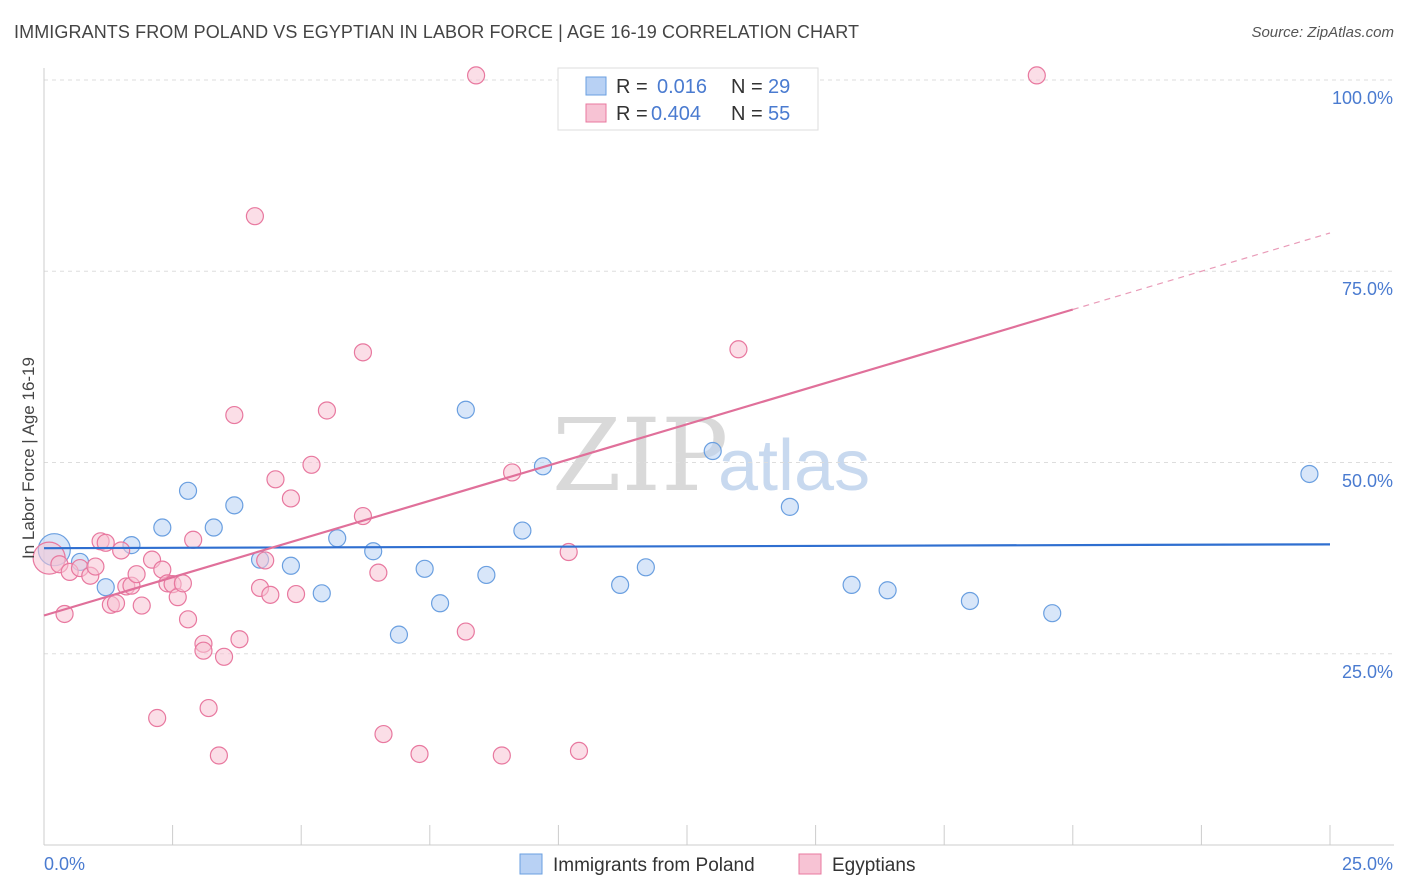 Image resolution: width=1406 pixels, height=892 pixels. Describe the element at coordinates (747, 114) in the screenshot. I see `legend-n-label-egyptians: N =` at that location.